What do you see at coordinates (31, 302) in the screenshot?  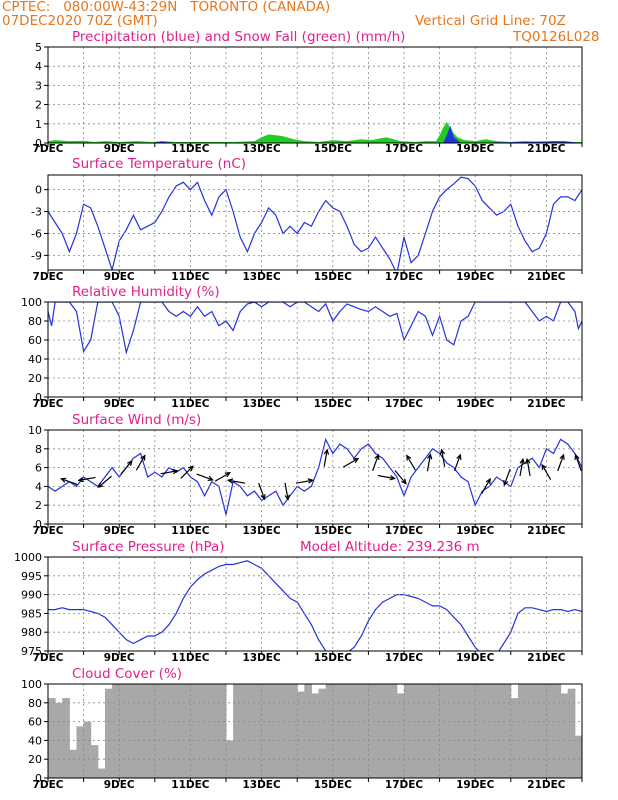 I see `y-tick-label: 100` at bounding box center [31, 302].